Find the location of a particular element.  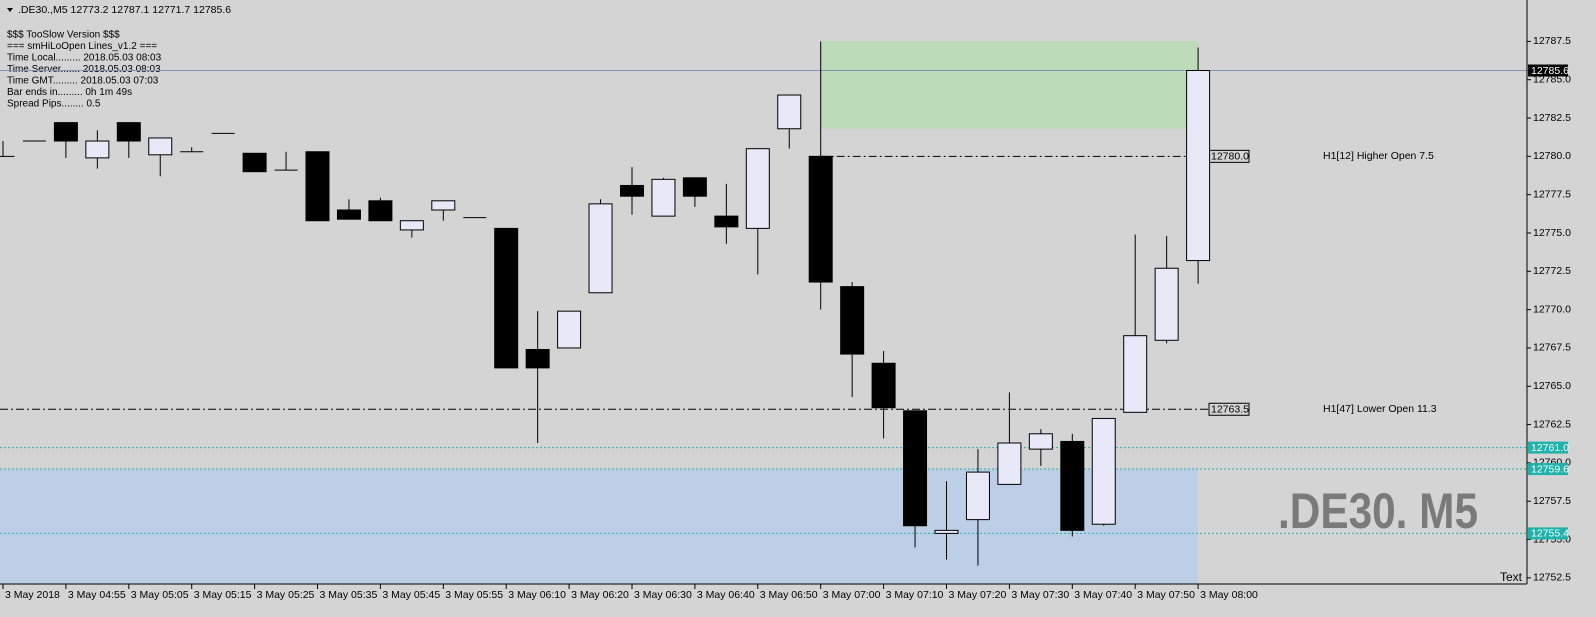

price-label: 12755.4 is located at coordinates (1550, 534).